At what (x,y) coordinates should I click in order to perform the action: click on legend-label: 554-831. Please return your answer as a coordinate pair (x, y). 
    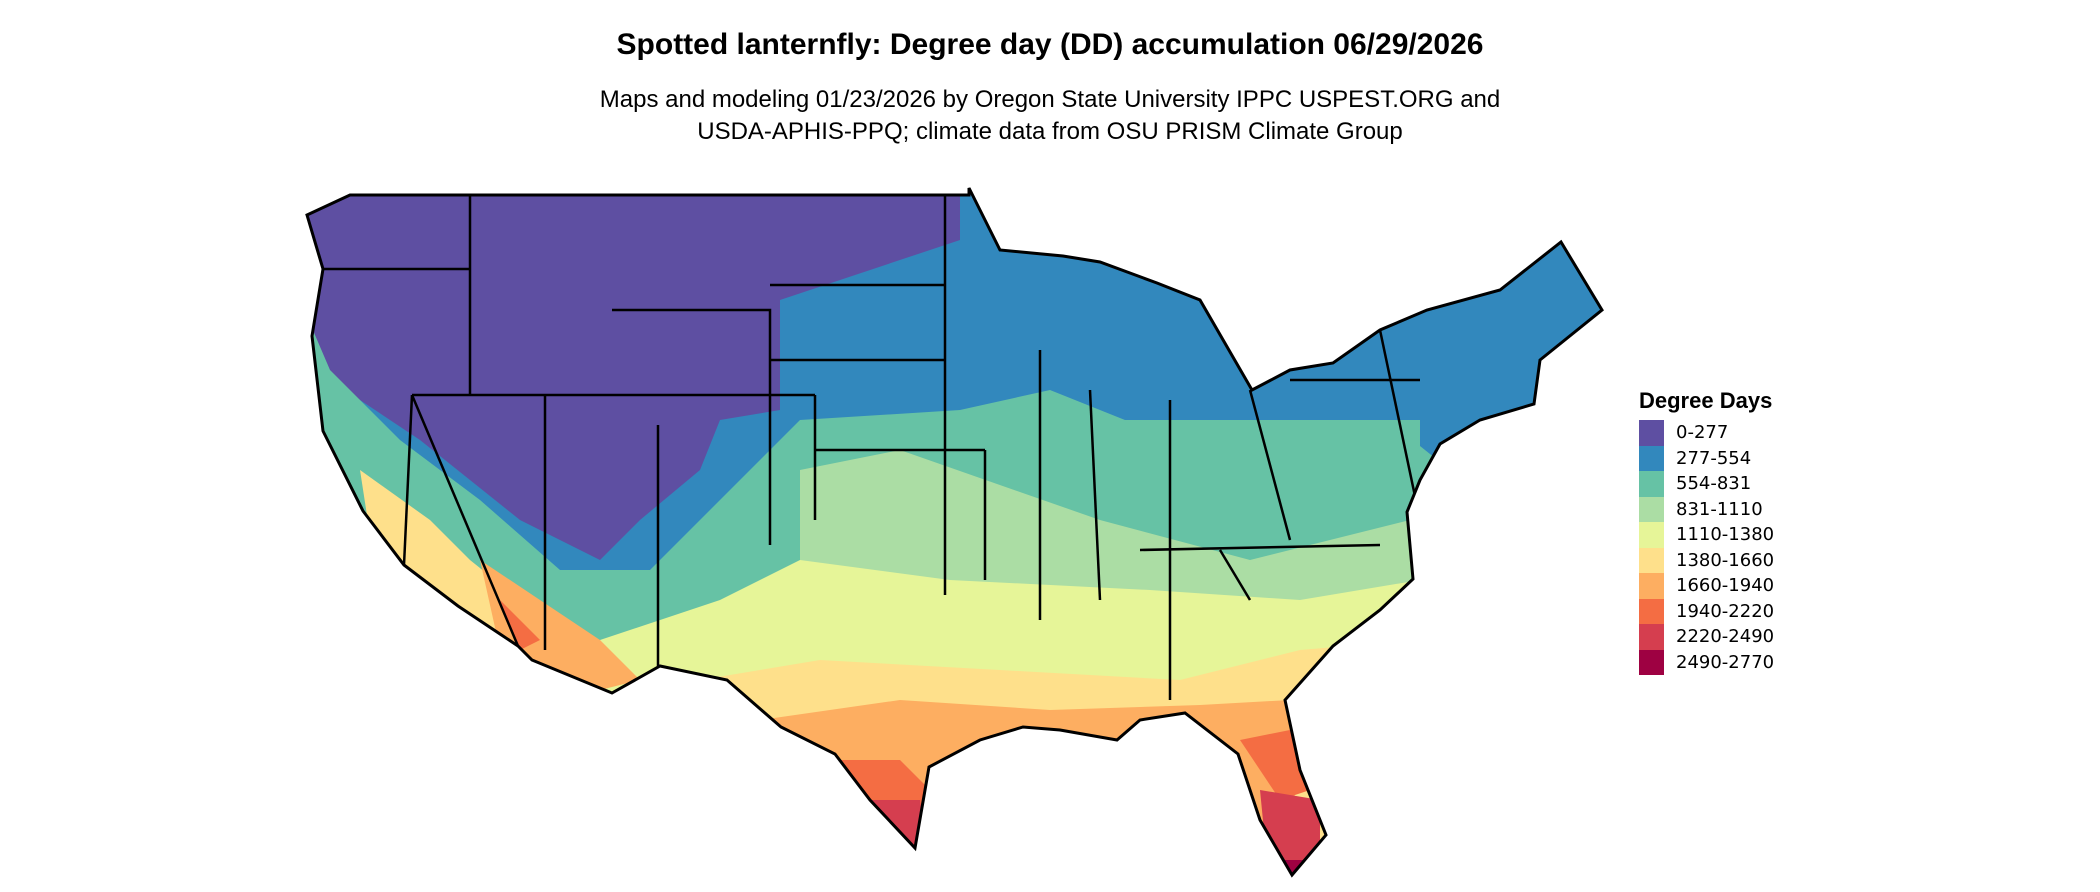
    Looking at the image, I should click on (1714, 484).